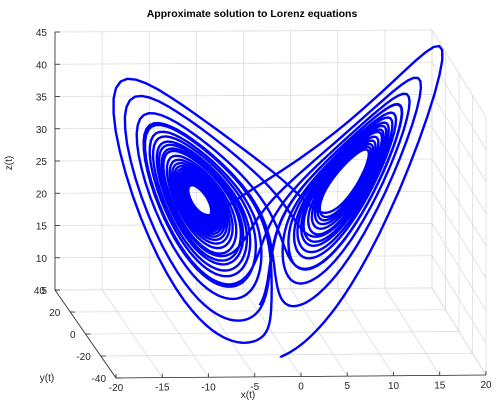 This screenshot has height=406, width=498. What do you see at coordinates (486, 385) in the screenshot?
I see `x-tick-label: 20` at bounding box center [486, 385].